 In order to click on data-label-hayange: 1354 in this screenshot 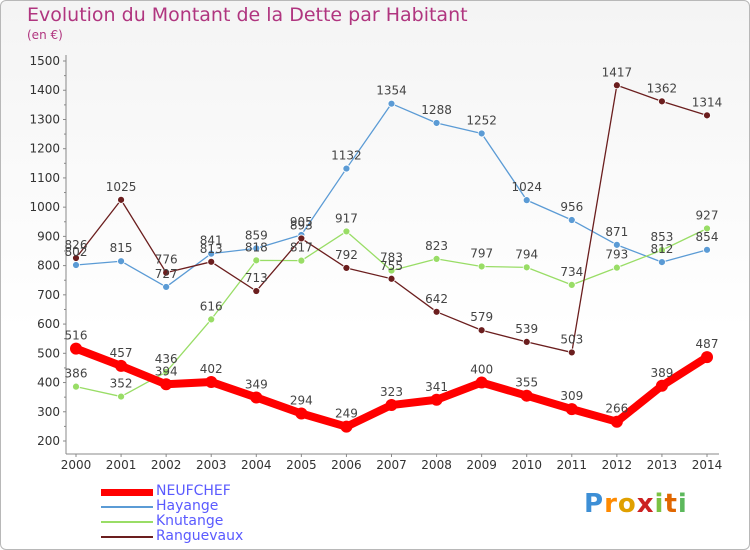, I will do `click(391, 91)`.